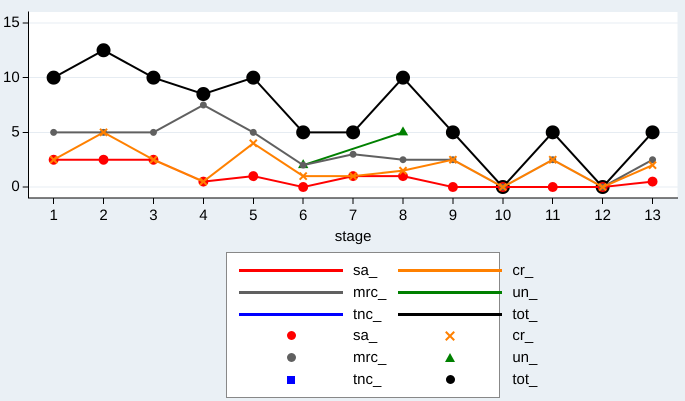 This screenshot has width=685, height=401. What do you see at coordinates (523, 335) in the screenshot?
I see `text: cr_` at bounding box center [523, 335].